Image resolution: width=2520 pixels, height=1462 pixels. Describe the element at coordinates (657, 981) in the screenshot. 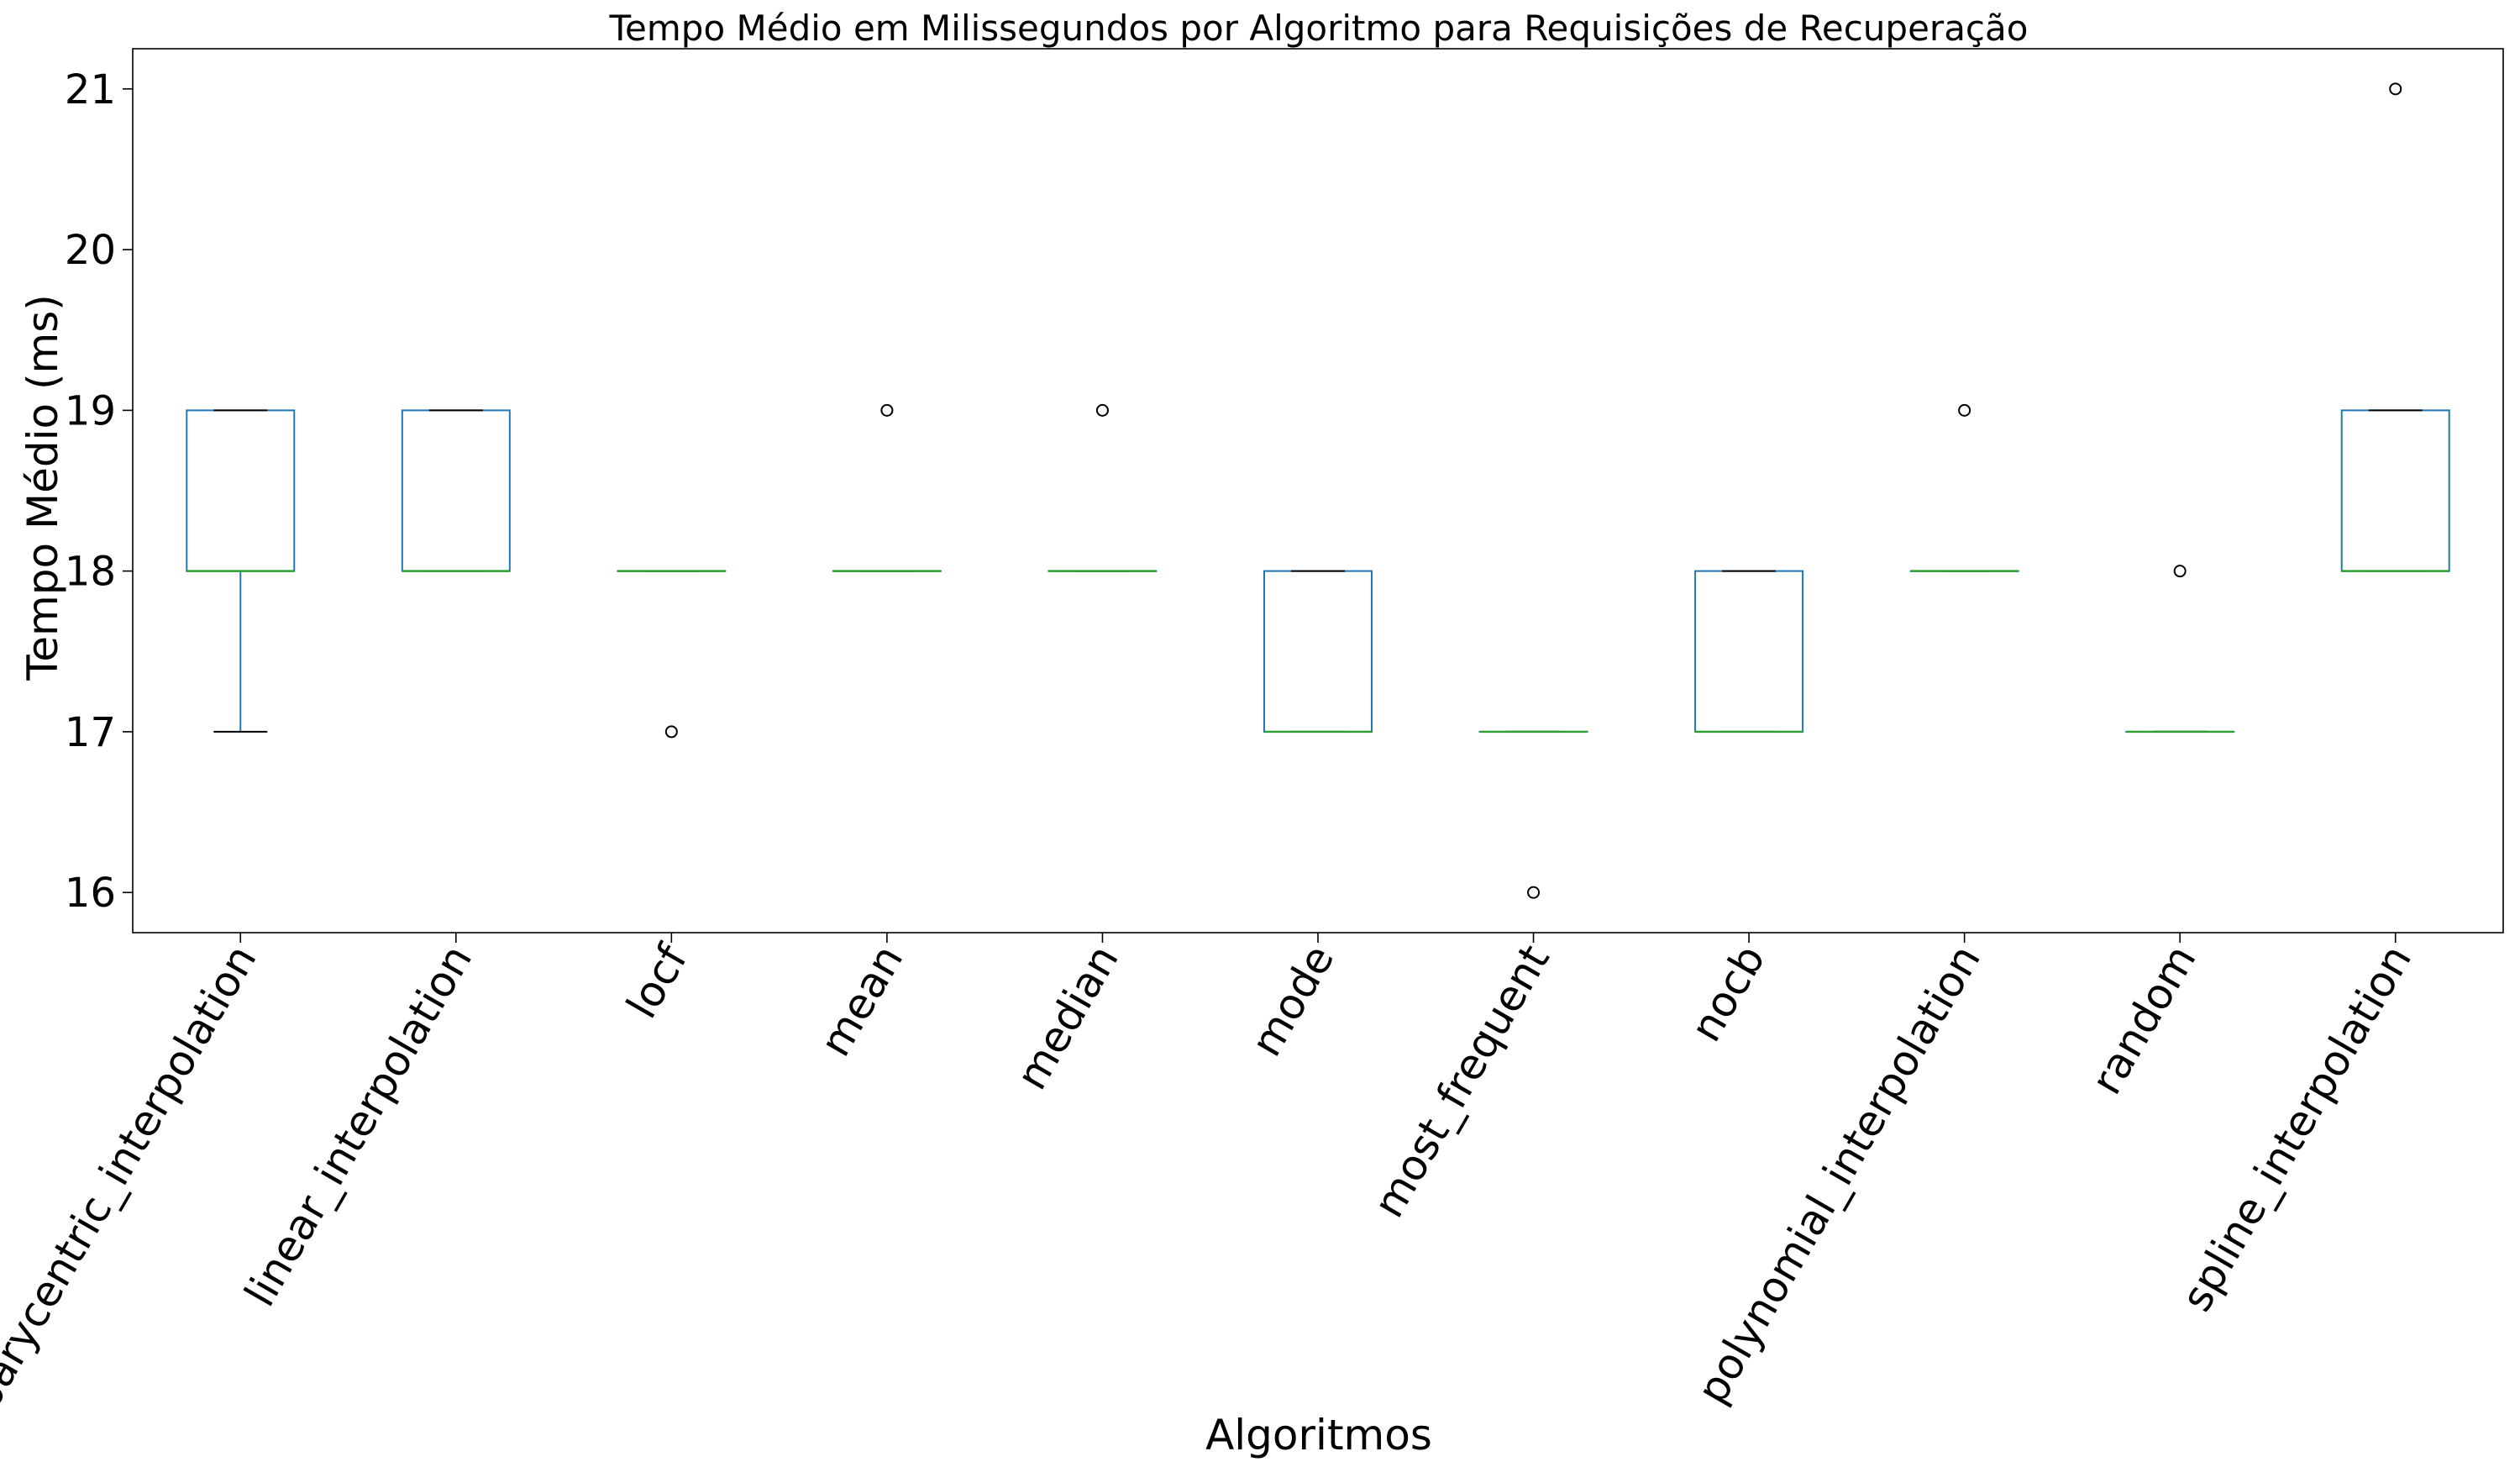

I see `x-tick-label: locf` at that location.